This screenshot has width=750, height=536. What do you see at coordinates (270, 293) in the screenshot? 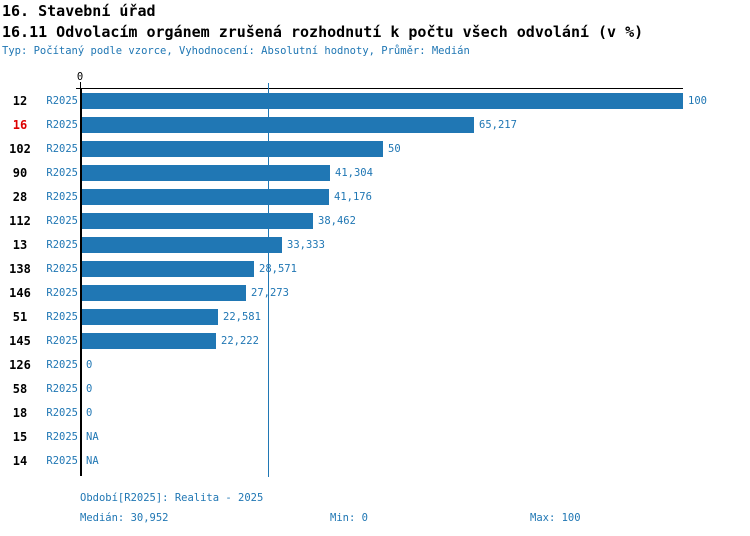
I see `row-value-label: 27,273` at bounding box center [270, 293].